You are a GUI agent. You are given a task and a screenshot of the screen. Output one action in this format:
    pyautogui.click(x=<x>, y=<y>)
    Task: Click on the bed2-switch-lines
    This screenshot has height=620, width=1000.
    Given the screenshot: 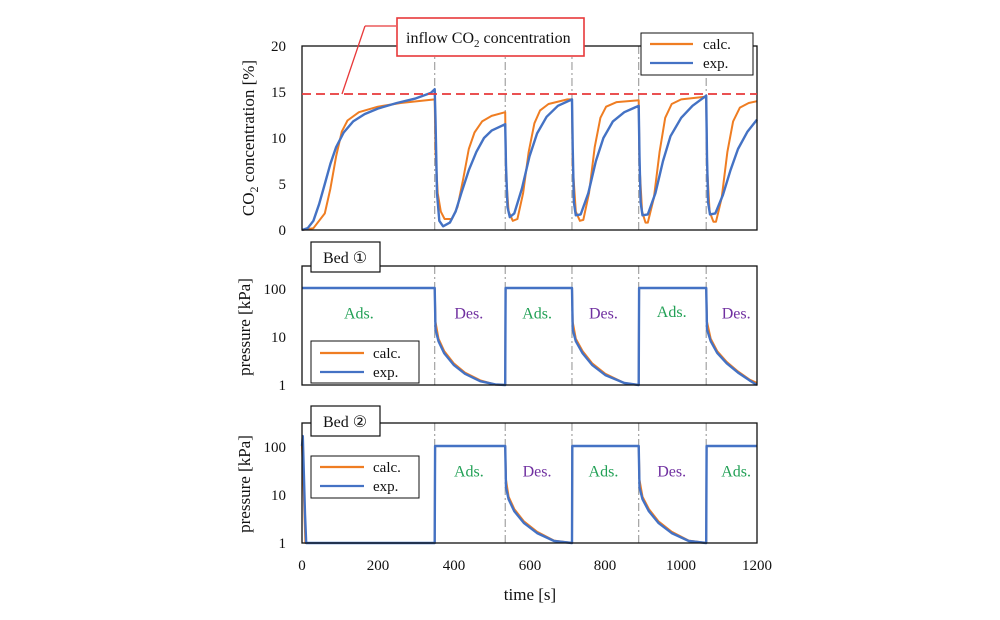 What is the action you would take?
    pyautogui.click(x=570, y=483)
    